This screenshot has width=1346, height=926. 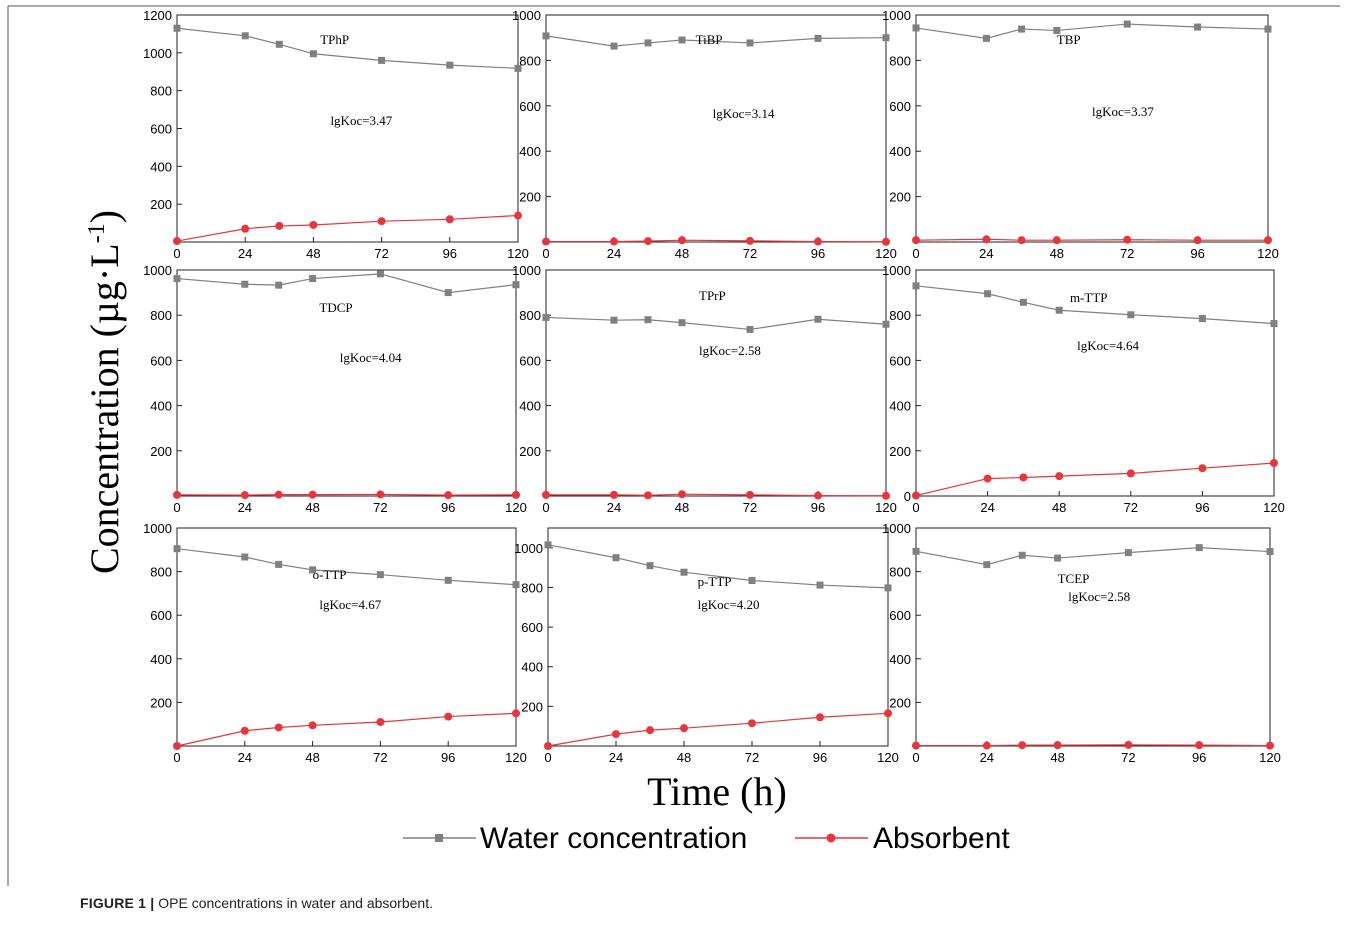 What do you see at coordinates (1089, 297) in the screenshot?
I see `panel-title: m-TTP` at bounding box center [1089, 297].